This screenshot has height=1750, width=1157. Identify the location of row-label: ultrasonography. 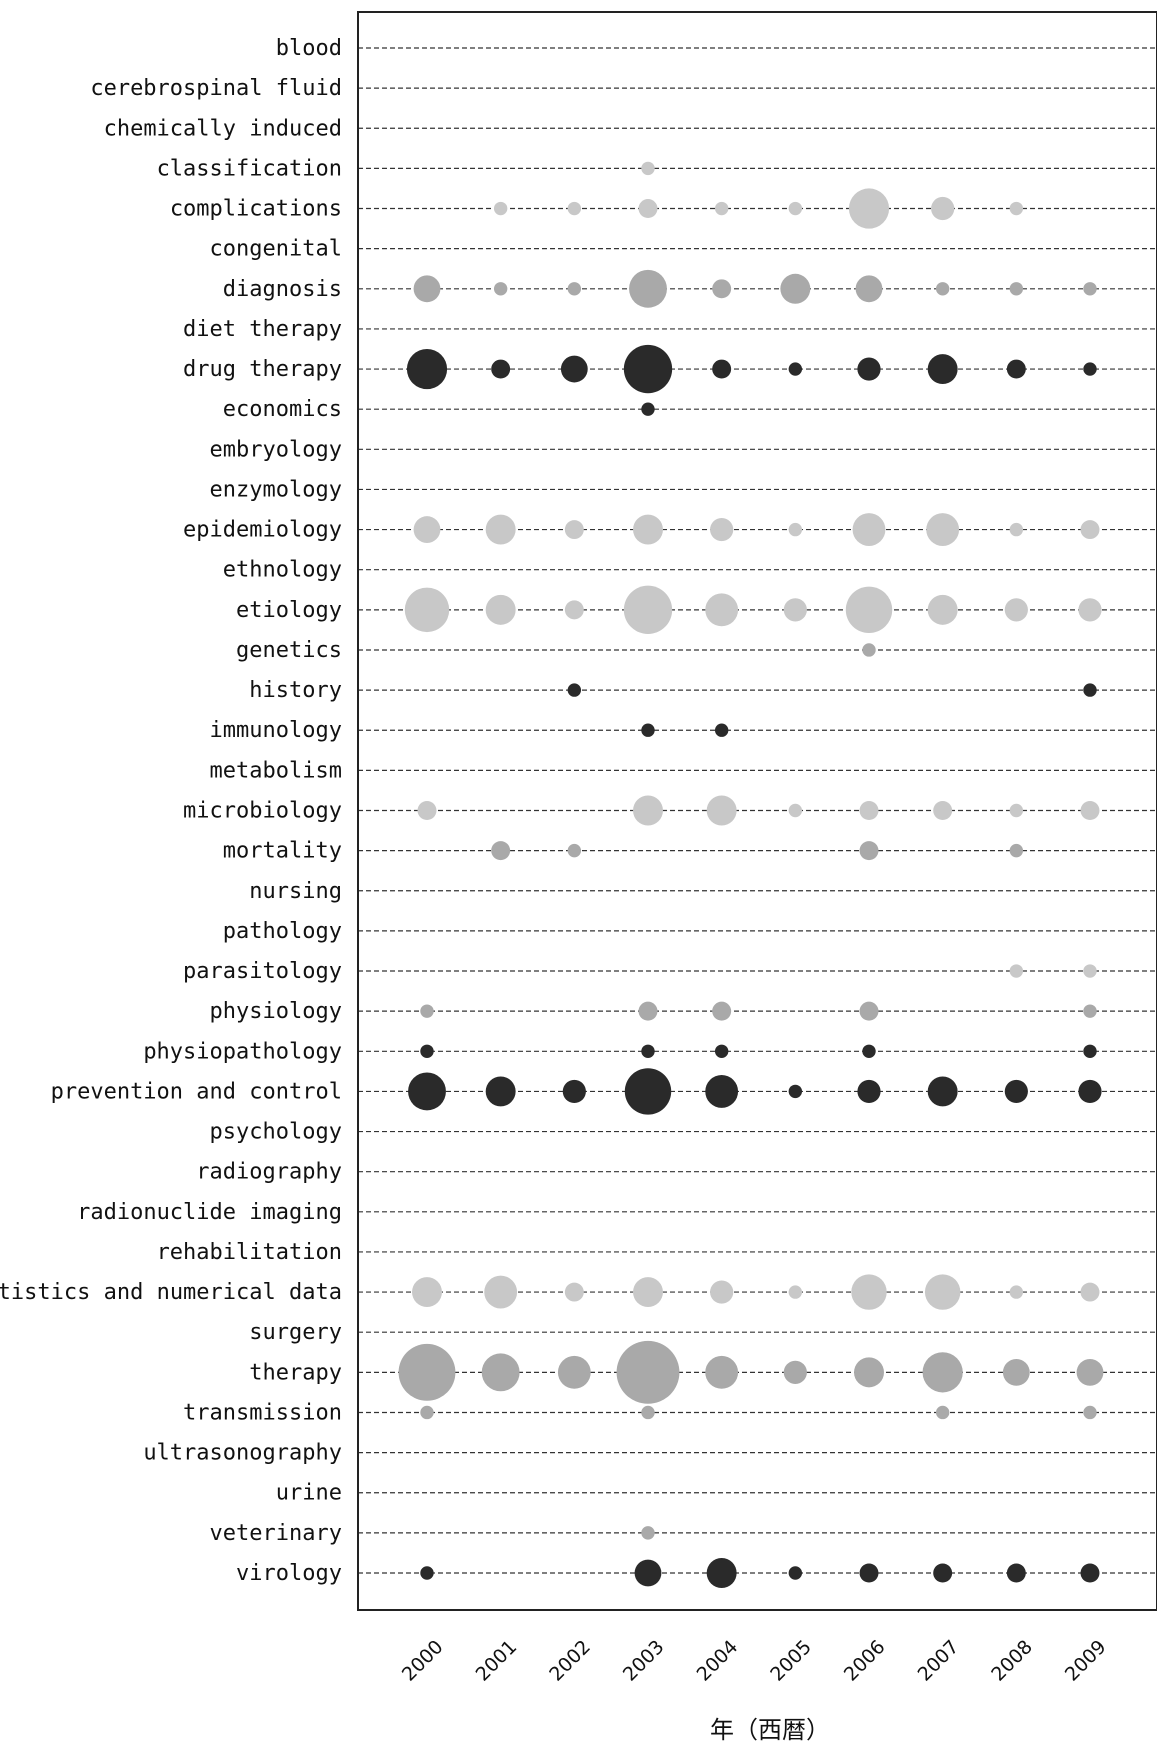
(242, 1453).